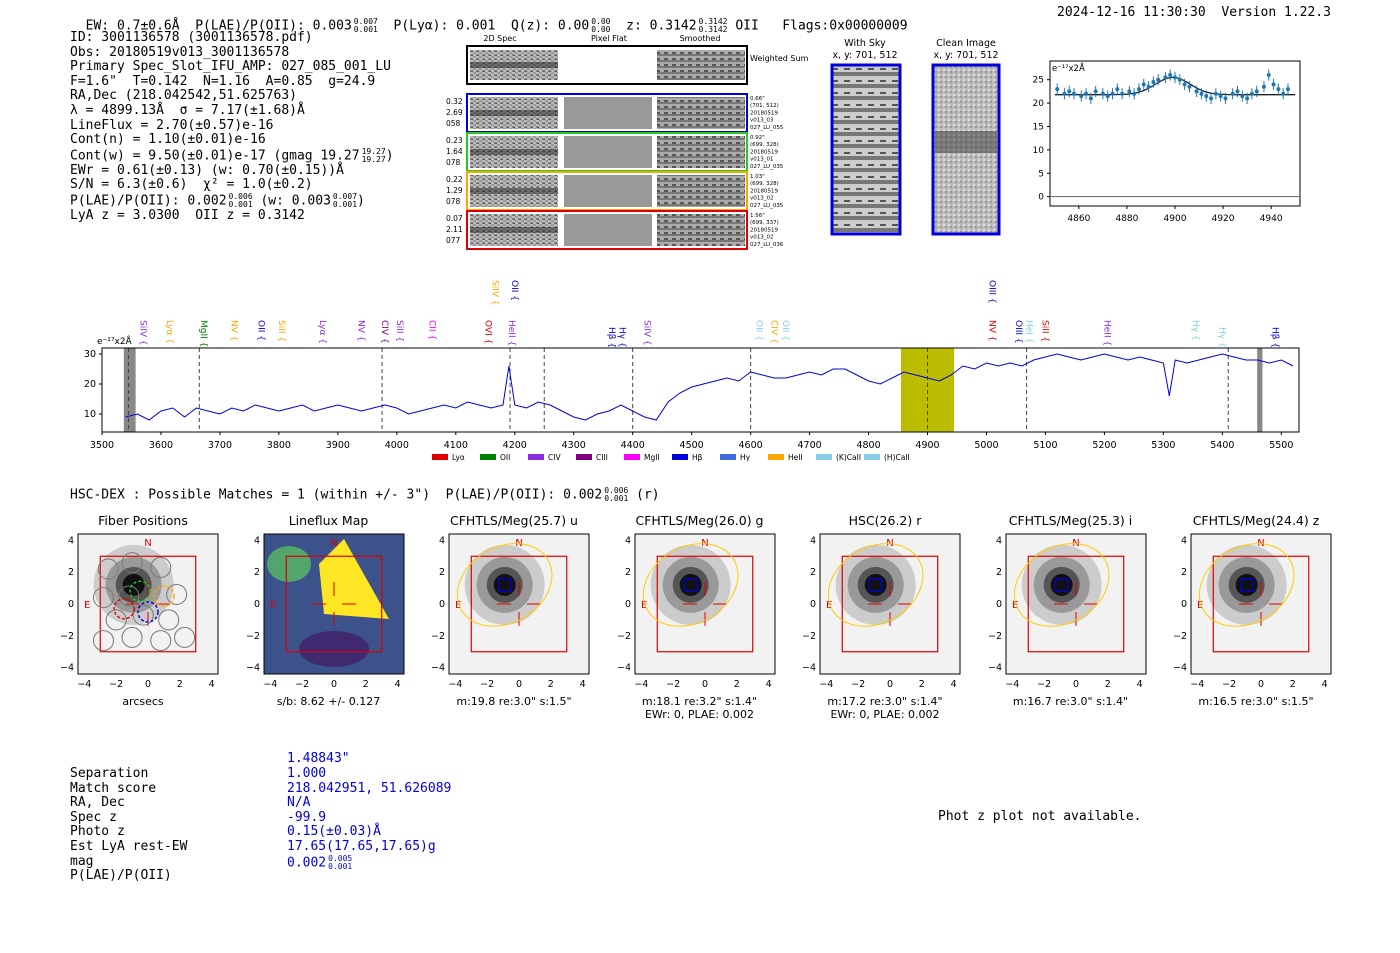  What do you see at coordinates (700, 390) in the screenshot?
I see `spectrum-frame` at bounding box center [700, 390].